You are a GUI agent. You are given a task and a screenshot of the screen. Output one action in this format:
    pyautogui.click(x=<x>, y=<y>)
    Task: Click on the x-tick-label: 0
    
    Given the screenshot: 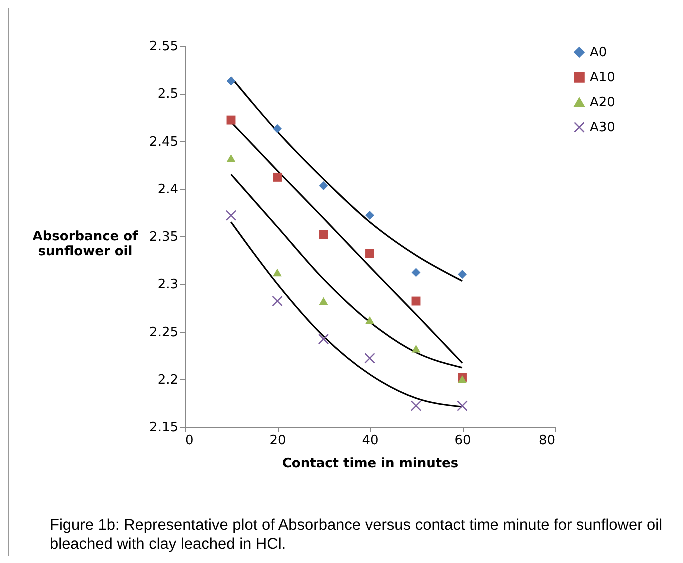 What is the action you would take?
    pyautogui.click(x=190, y=441)
    